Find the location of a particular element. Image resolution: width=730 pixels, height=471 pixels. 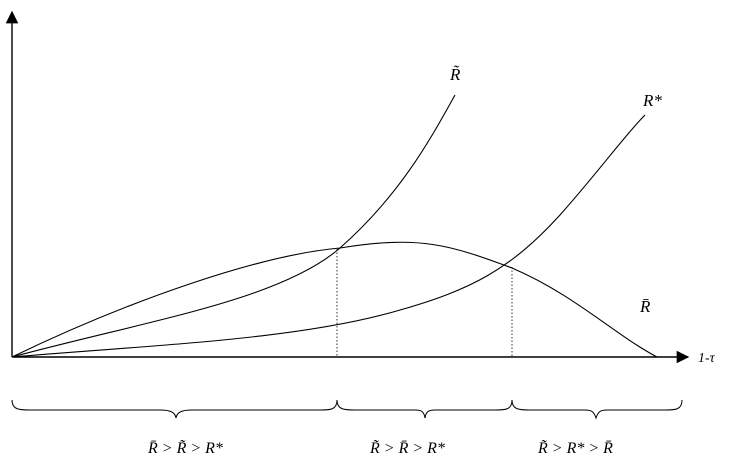

curve-label-r-star: R* is located at coordinates (652, 100).